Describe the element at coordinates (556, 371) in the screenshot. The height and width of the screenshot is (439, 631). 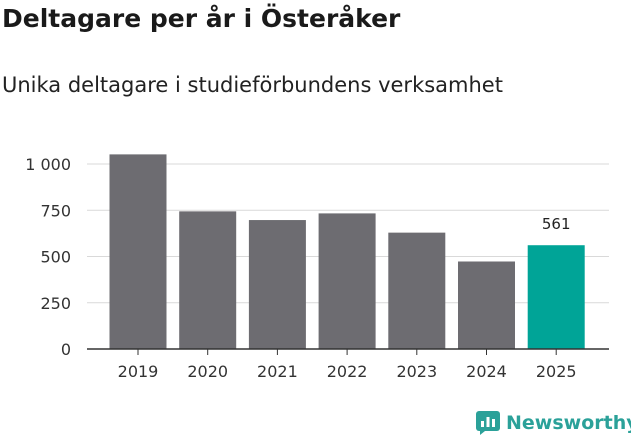
I see `x-tick-label: 2025` at that location.